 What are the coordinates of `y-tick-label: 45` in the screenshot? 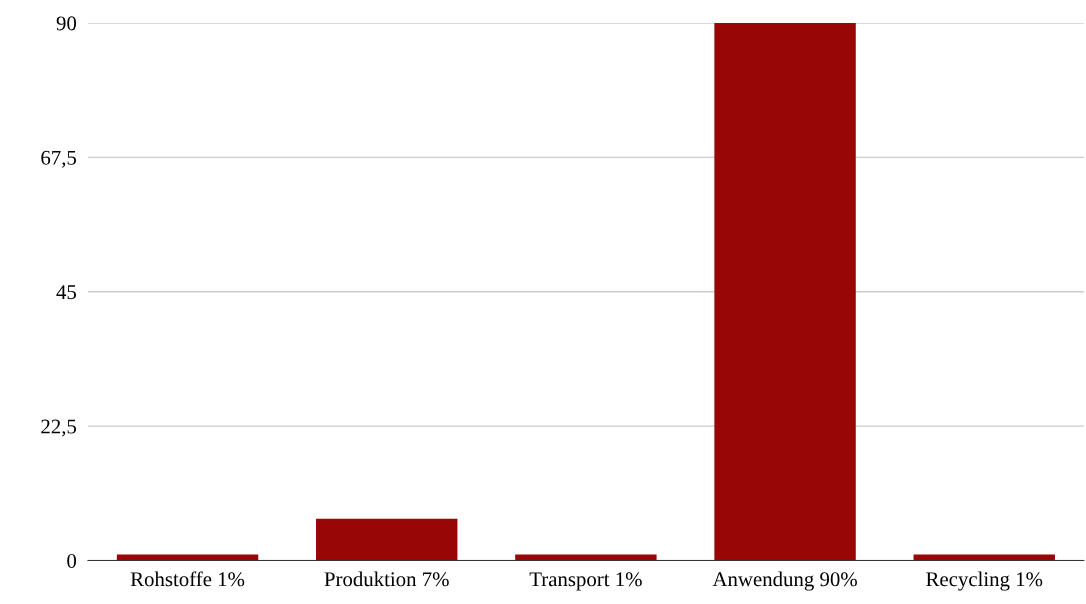 It's located at (66, 292).